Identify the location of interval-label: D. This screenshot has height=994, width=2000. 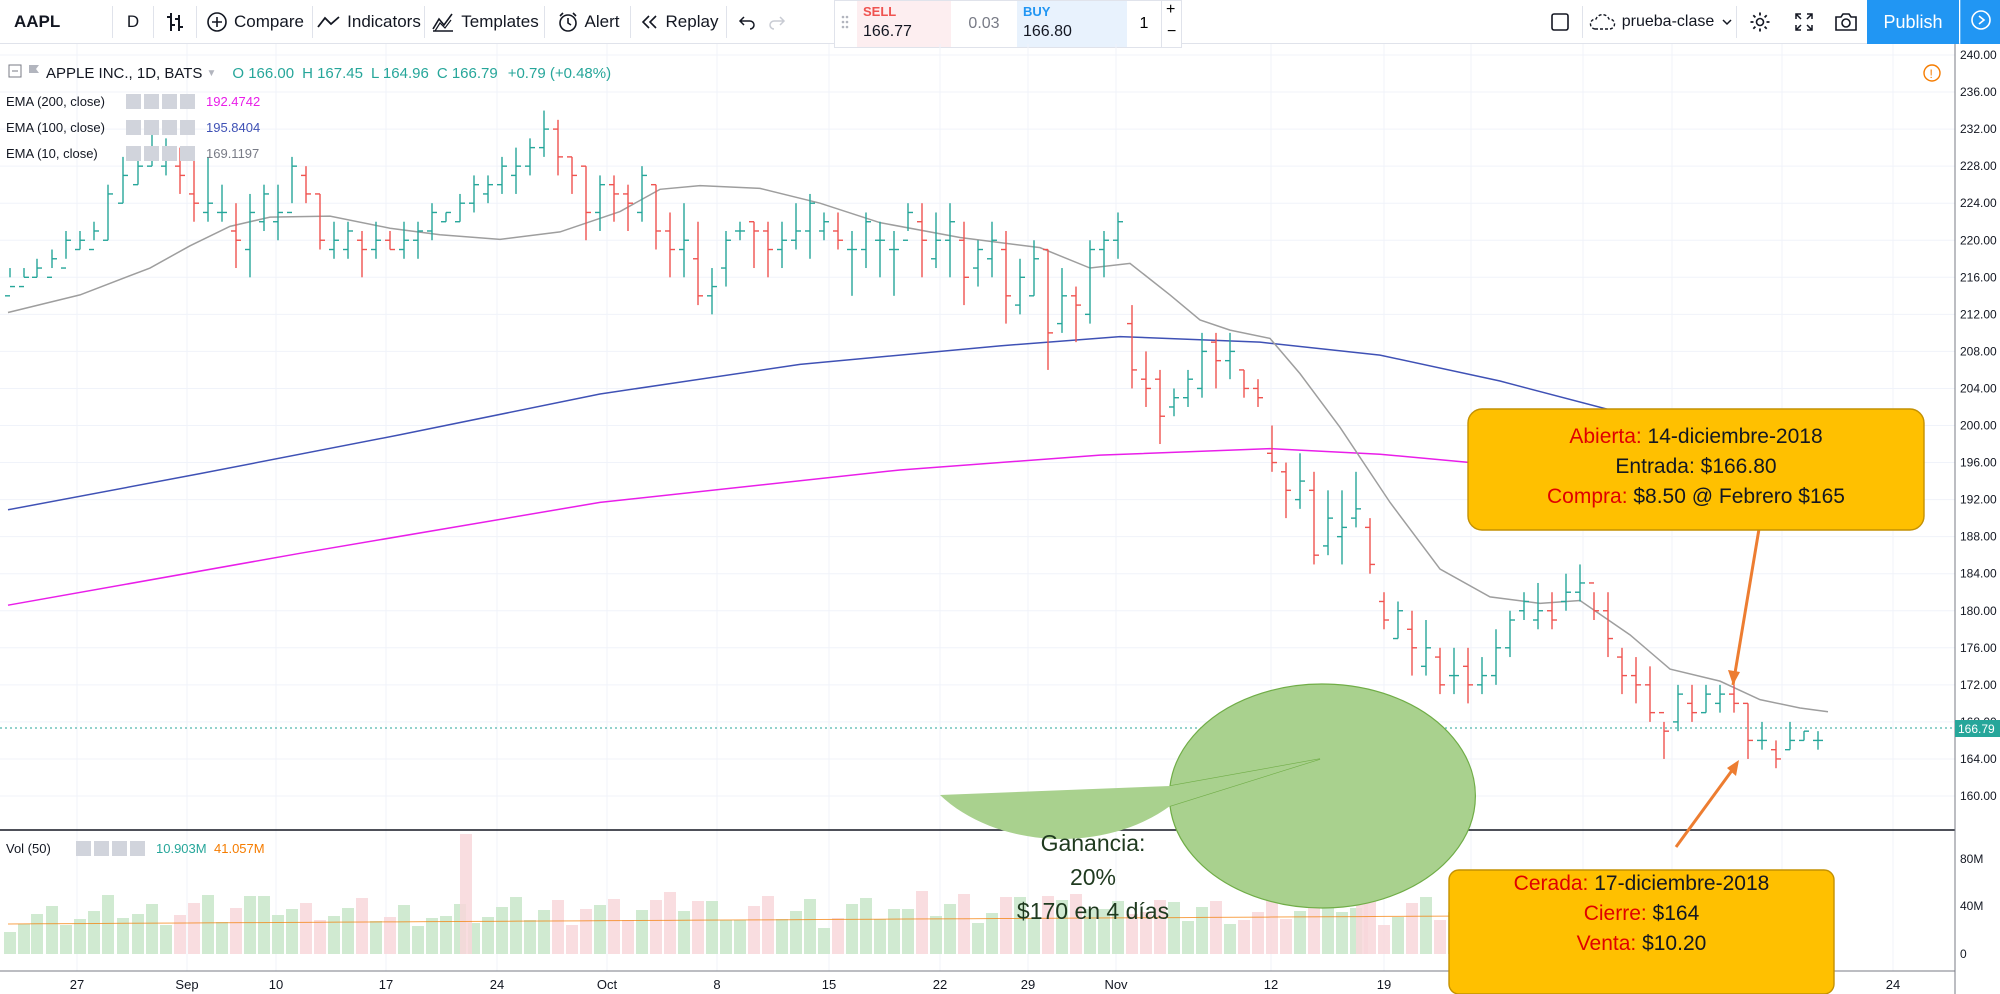
(133, 21).